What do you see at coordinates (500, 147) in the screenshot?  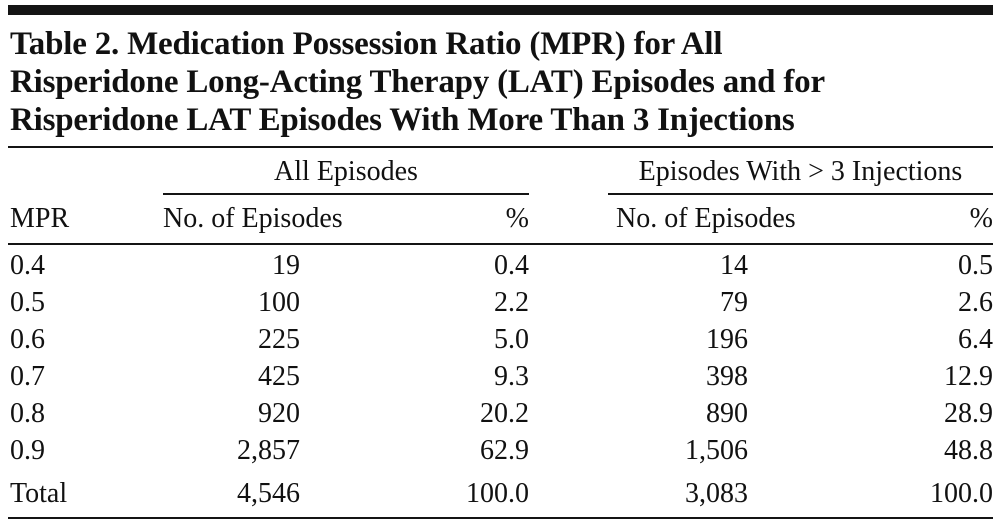 I see `title-bottom-rule` at bounding box center [500, 147].